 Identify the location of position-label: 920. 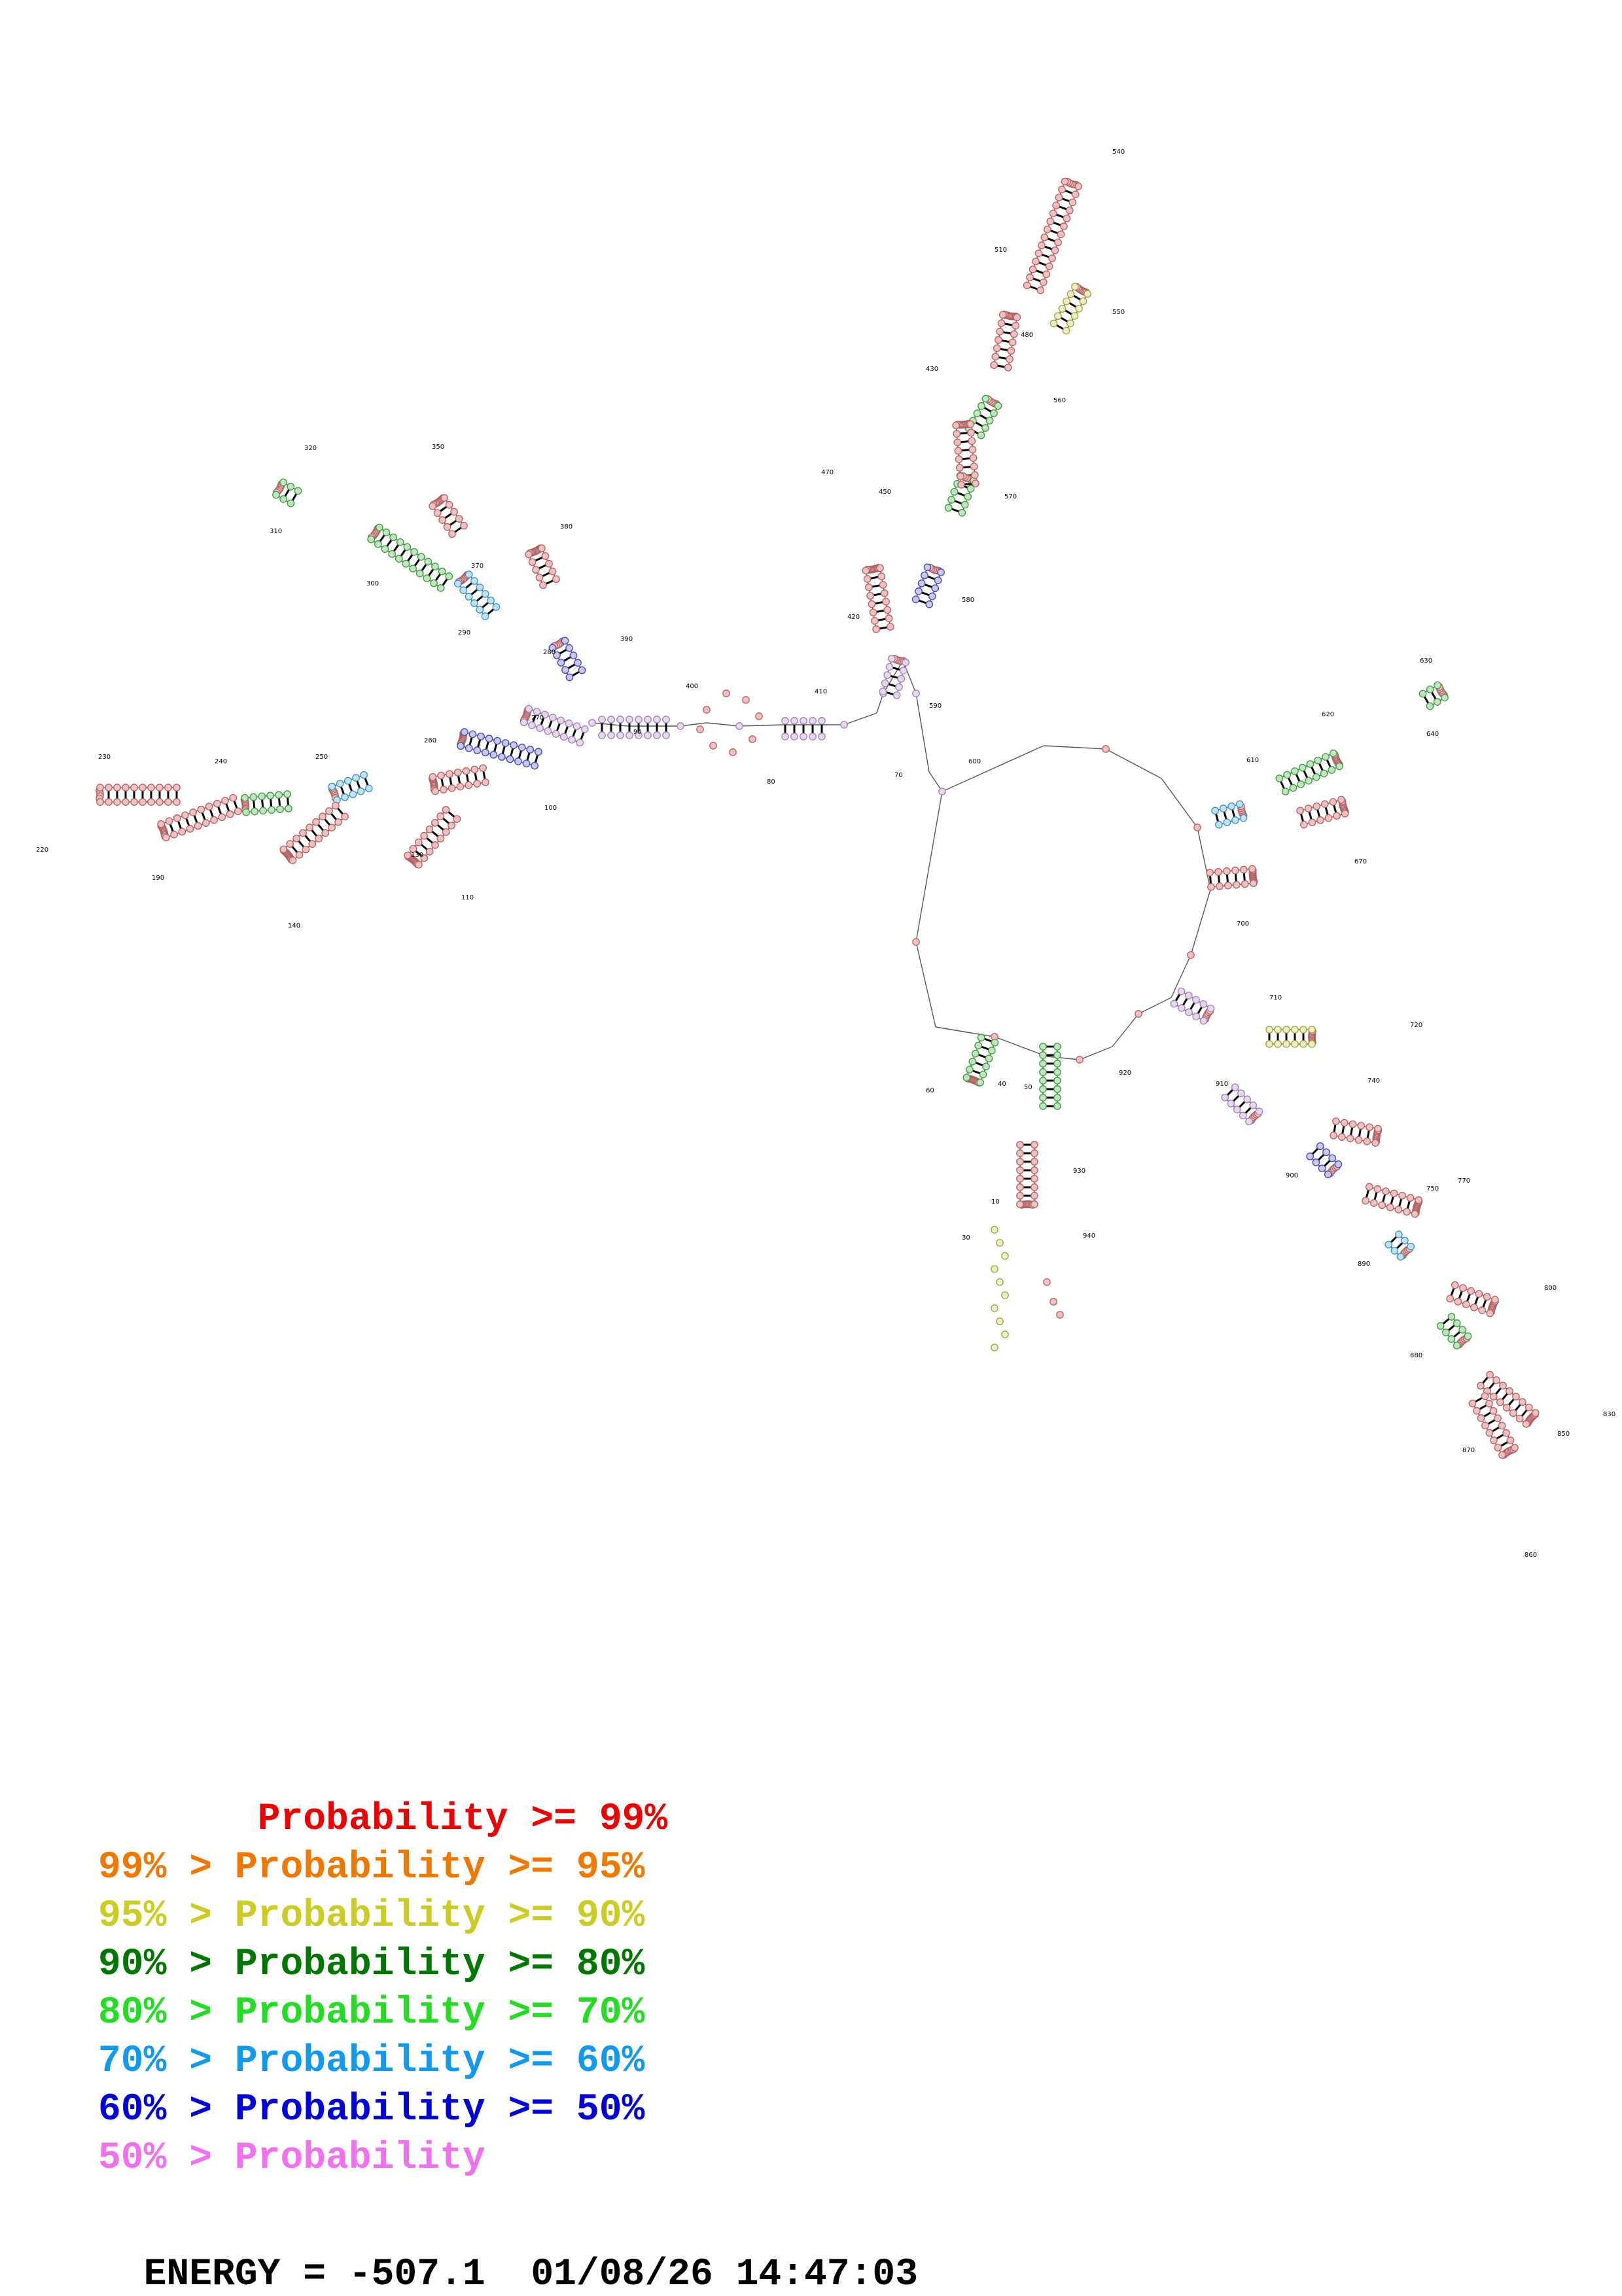
(1125, 1073).